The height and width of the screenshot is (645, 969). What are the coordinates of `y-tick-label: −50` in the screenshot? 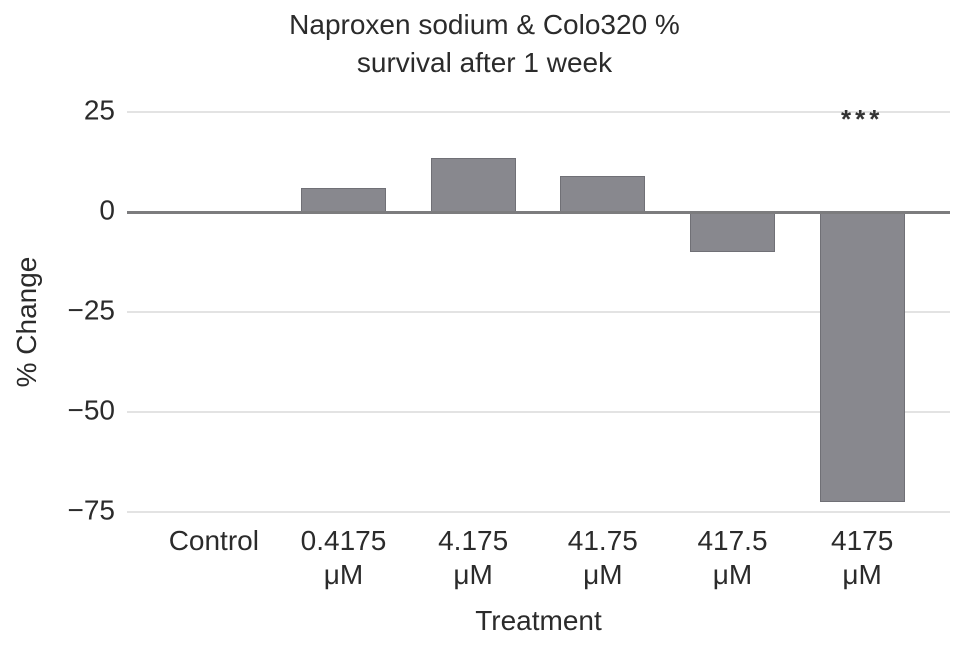 It's located at (91, 410).